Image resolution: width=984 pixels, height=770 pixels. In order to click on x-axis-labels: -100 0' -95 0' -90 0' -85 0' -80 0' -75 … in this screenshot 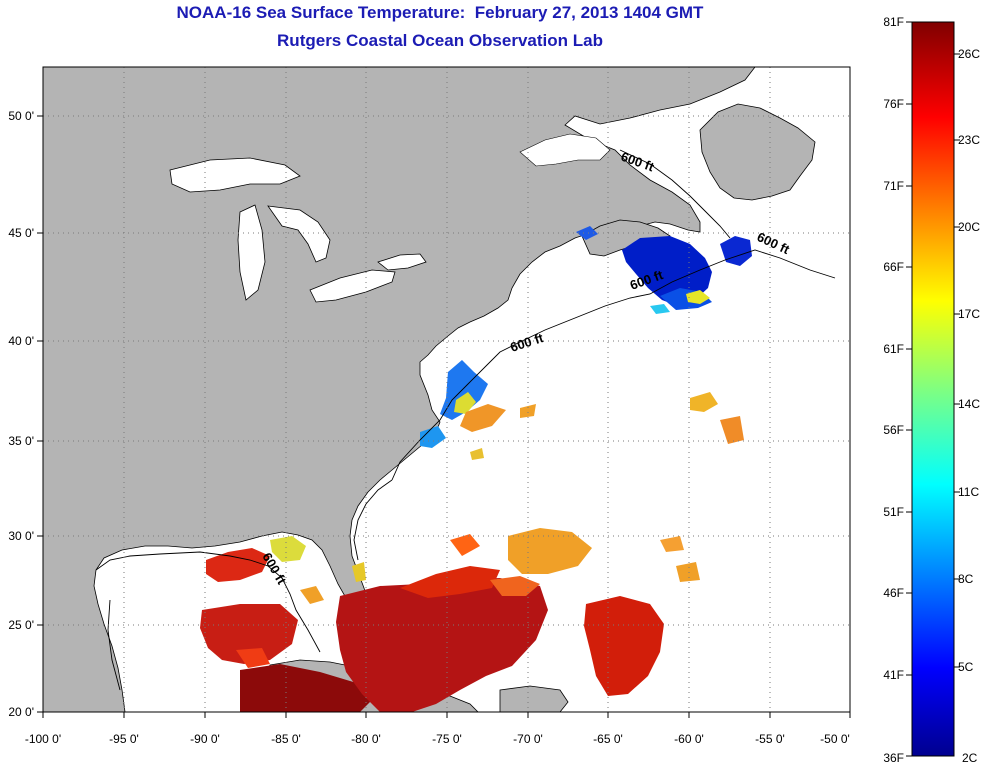, I will do `click(437, 739)`.